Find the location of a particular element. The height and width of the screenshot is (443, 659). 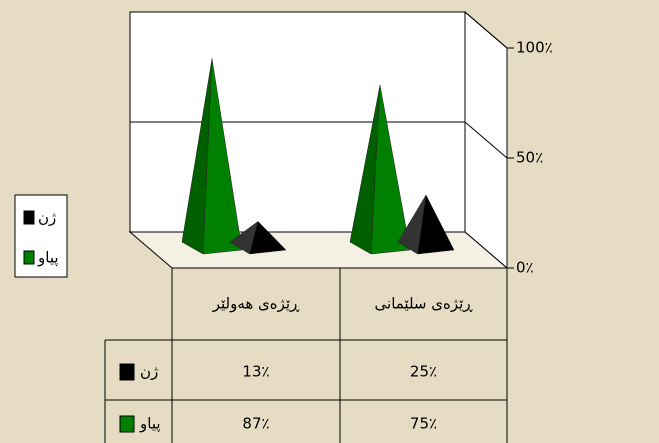

legend-label: ژن is located at coordinates (47, 218).